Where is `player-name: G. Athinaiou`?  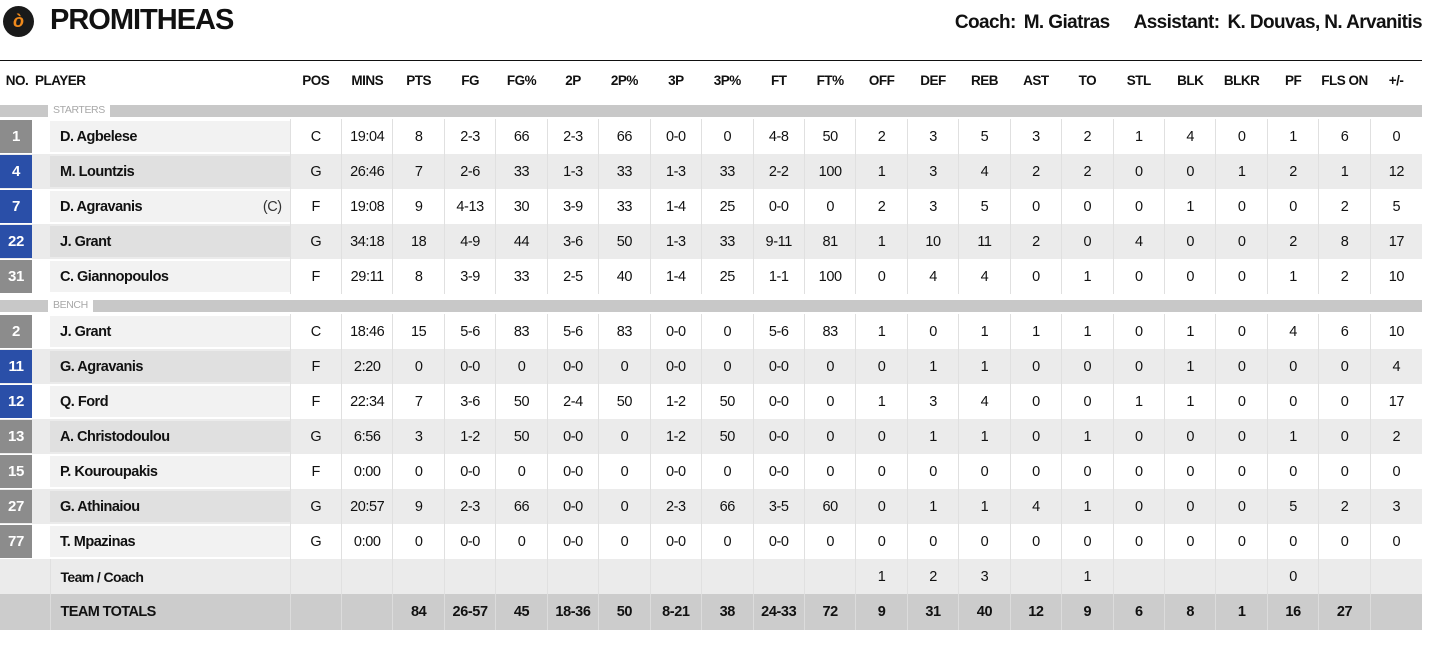
player-name: G. Athinaiou is located at coordinates (100, 506).